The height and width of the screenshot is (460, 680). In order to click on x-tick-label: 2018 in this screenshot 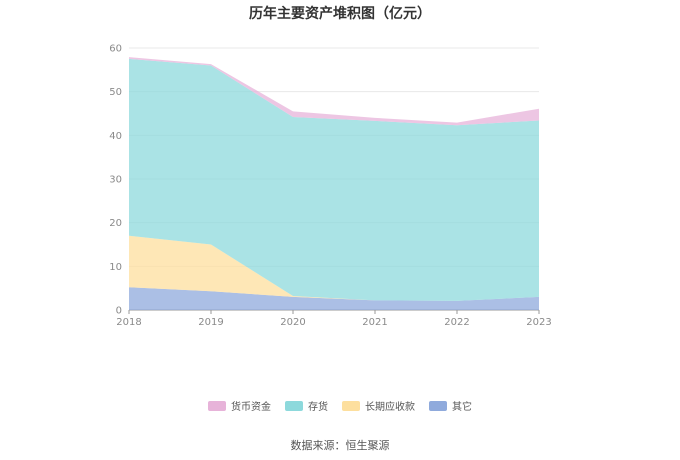, I will do `click(128, 322)`.